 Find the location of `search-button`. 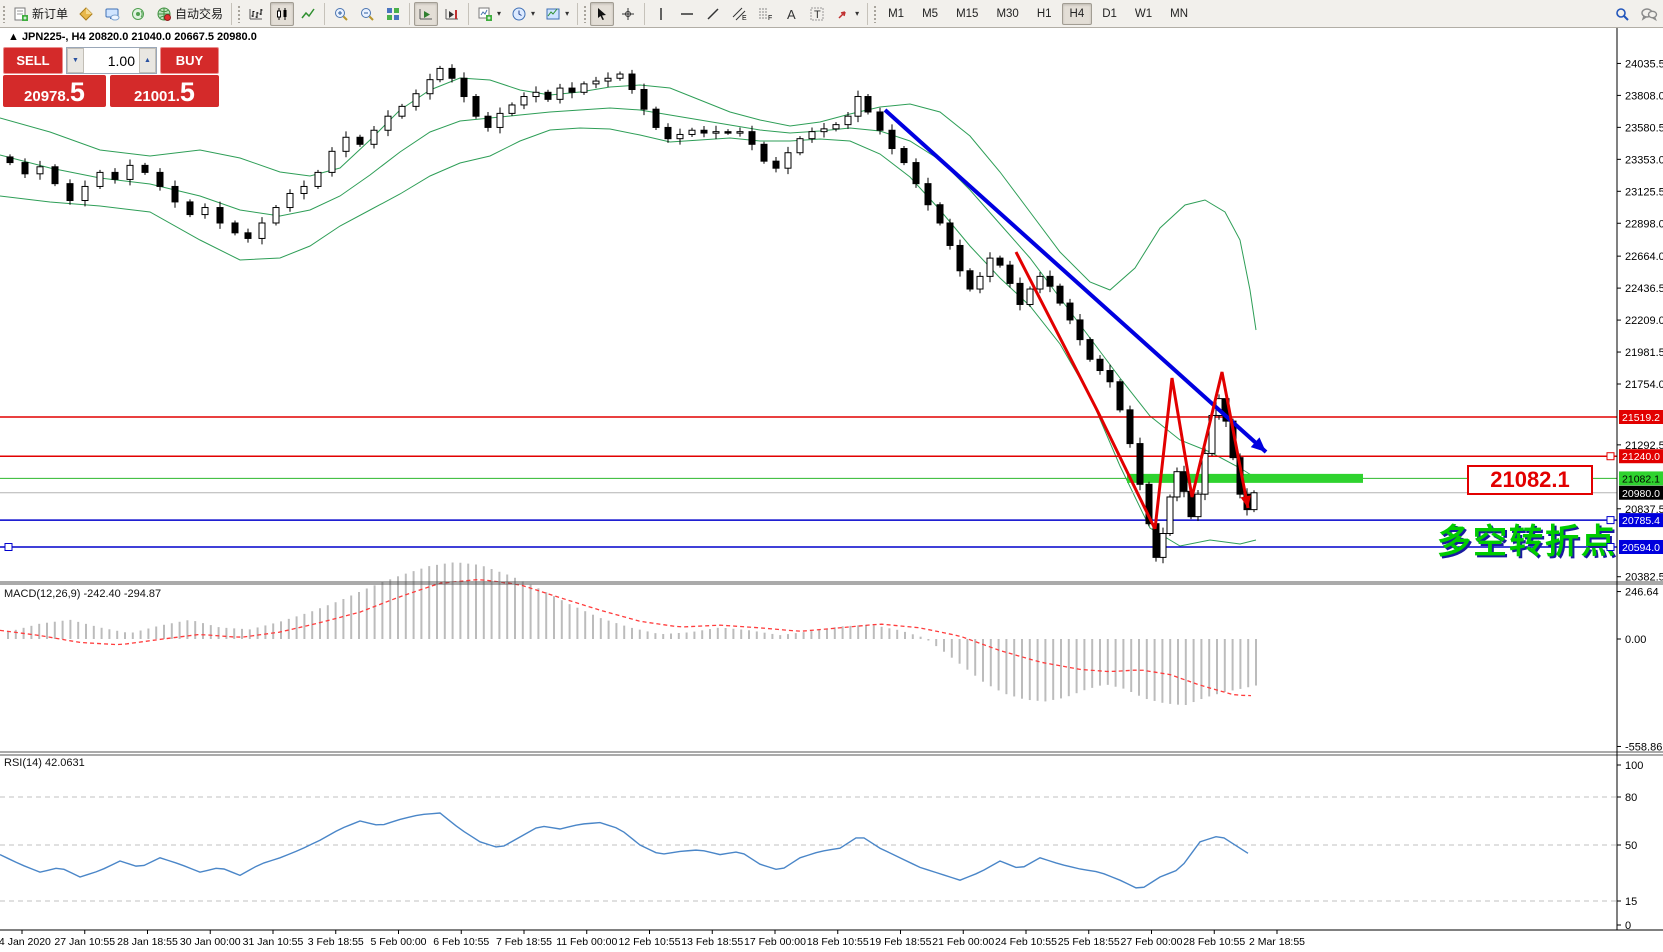

search-button is located at coordinates (1622, 14).